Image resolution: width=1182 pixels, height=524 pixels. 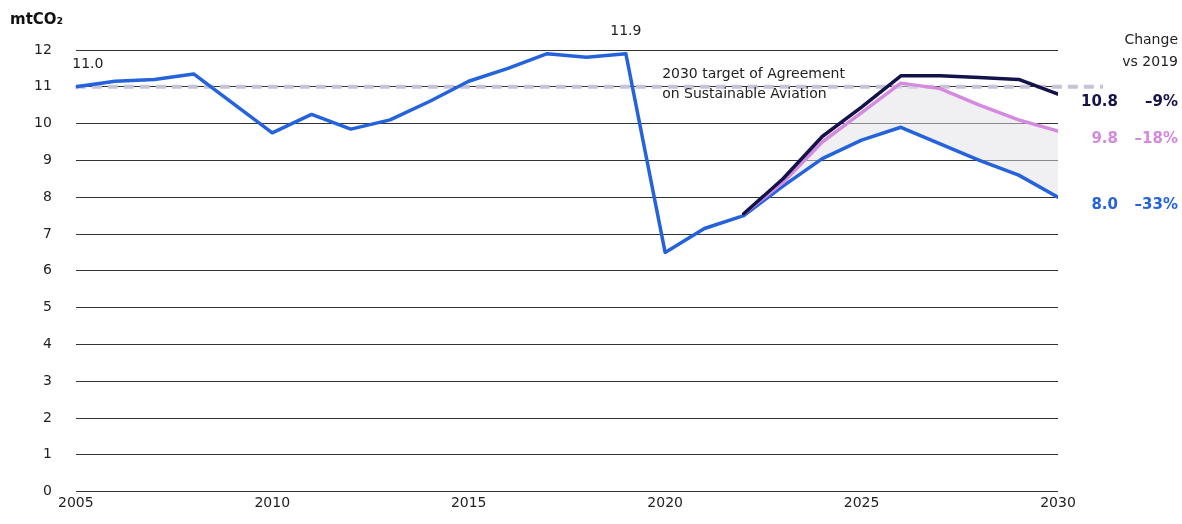 I want to click on y-tick-label: 10, so click(x=42, y=122).